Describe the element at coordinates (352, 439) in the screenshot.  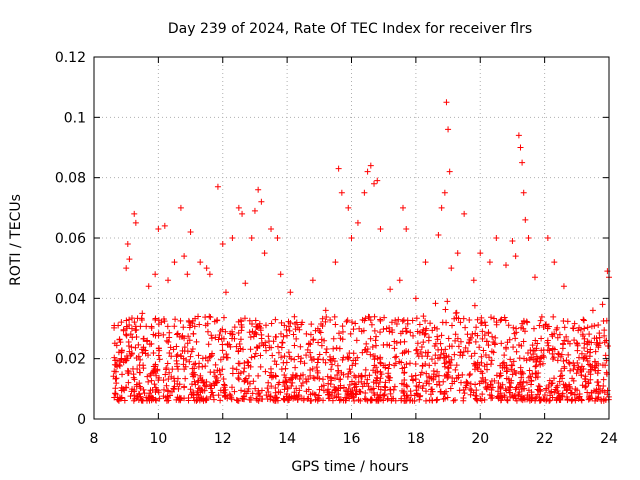
I see `x-tick-label: 16` at that location.